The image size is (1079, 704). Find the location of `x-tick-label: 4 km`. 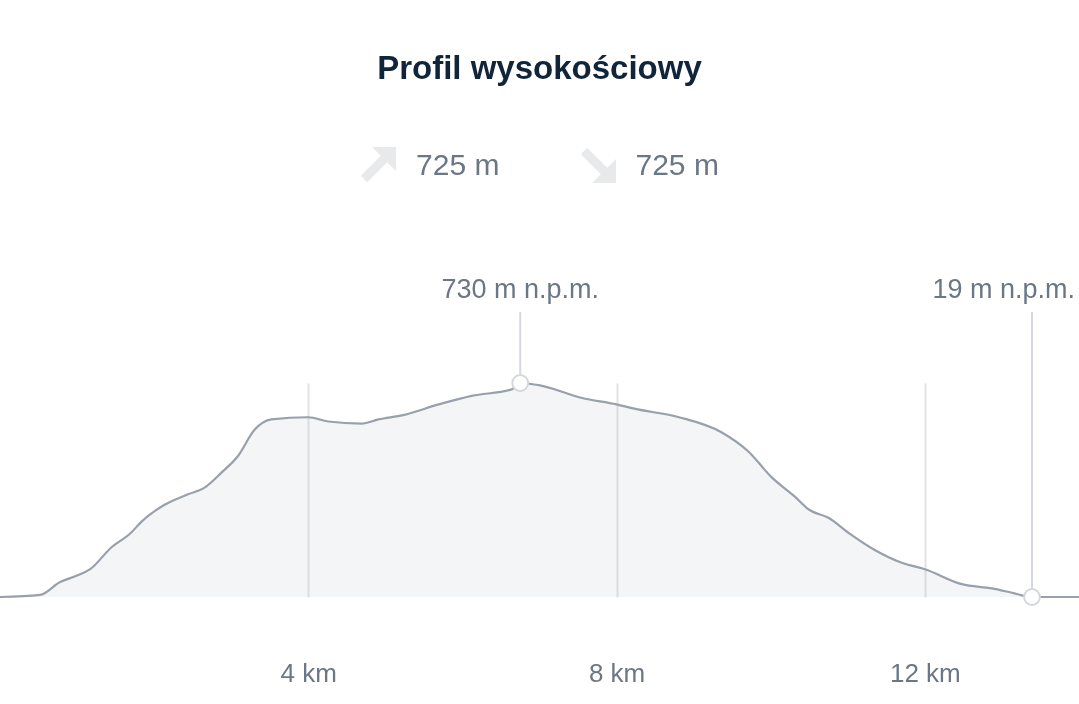

x-tick-label: 4 km is located at coordinates (308, 672).